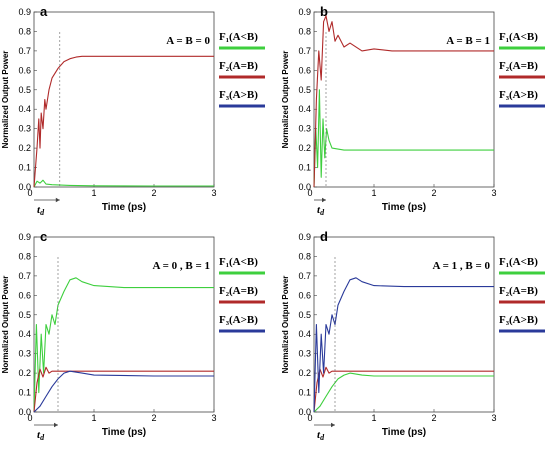 This screenshot has height=450, width=550. I want to click on panel-letter: d, so click(324, 236).